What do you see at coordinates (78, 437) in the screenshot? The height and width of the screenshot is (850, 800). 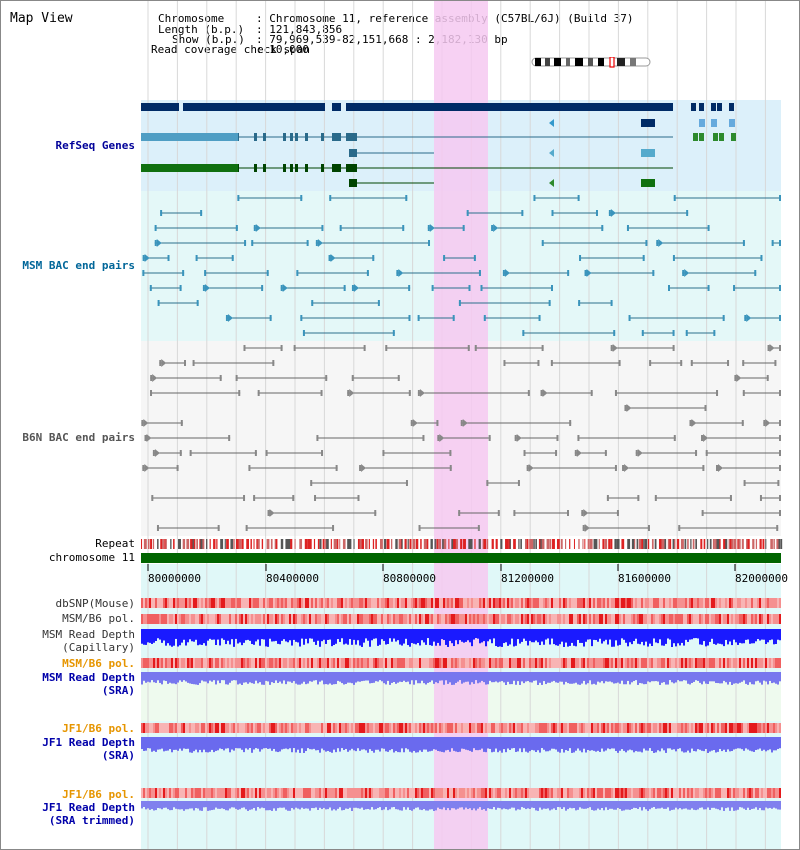 I see `track-label-b6n-bac: B6N BAC end pairs` at bounding box center [78, 437].